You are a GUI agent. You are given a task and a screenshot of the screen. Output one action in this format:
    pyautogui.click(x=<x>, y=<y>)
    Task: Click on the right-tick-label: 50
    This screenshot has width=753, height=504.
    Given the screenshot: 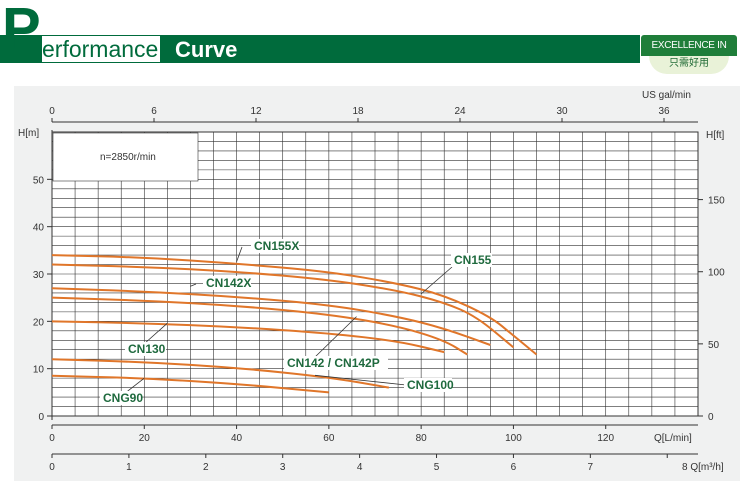 What is the action you would take?
    pyautogui.click(x=714, y=345)
    